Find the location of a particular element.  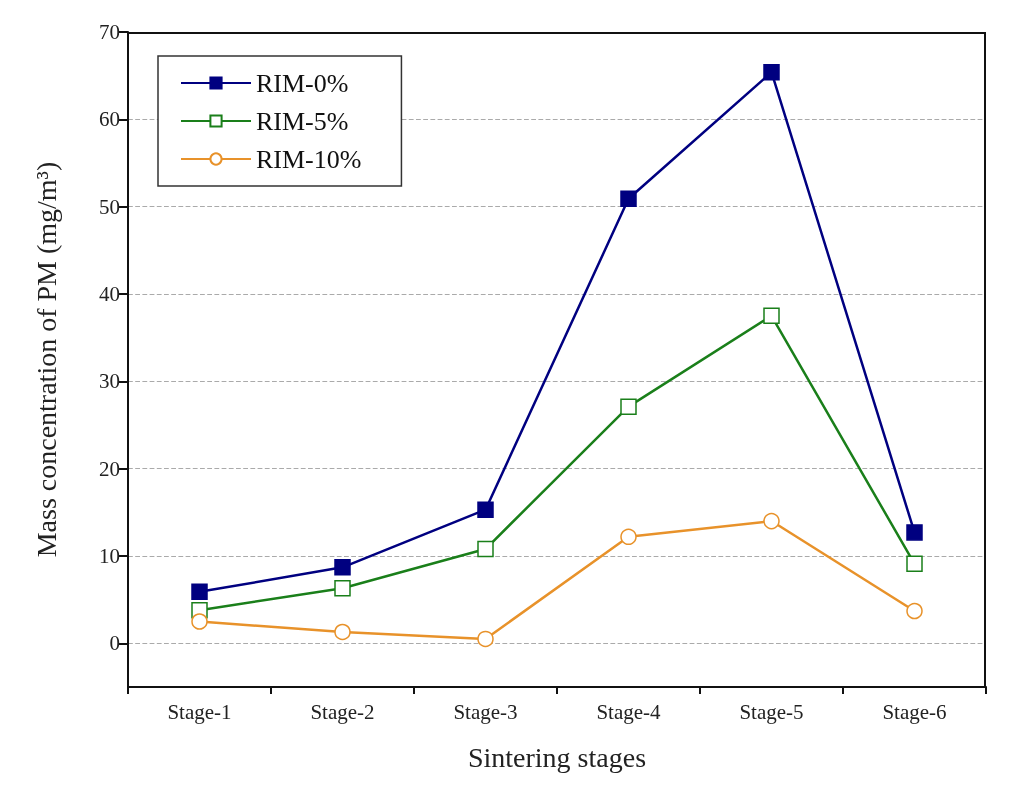

x-tick-label: Stage-6 is located at coordinates (914, 711).